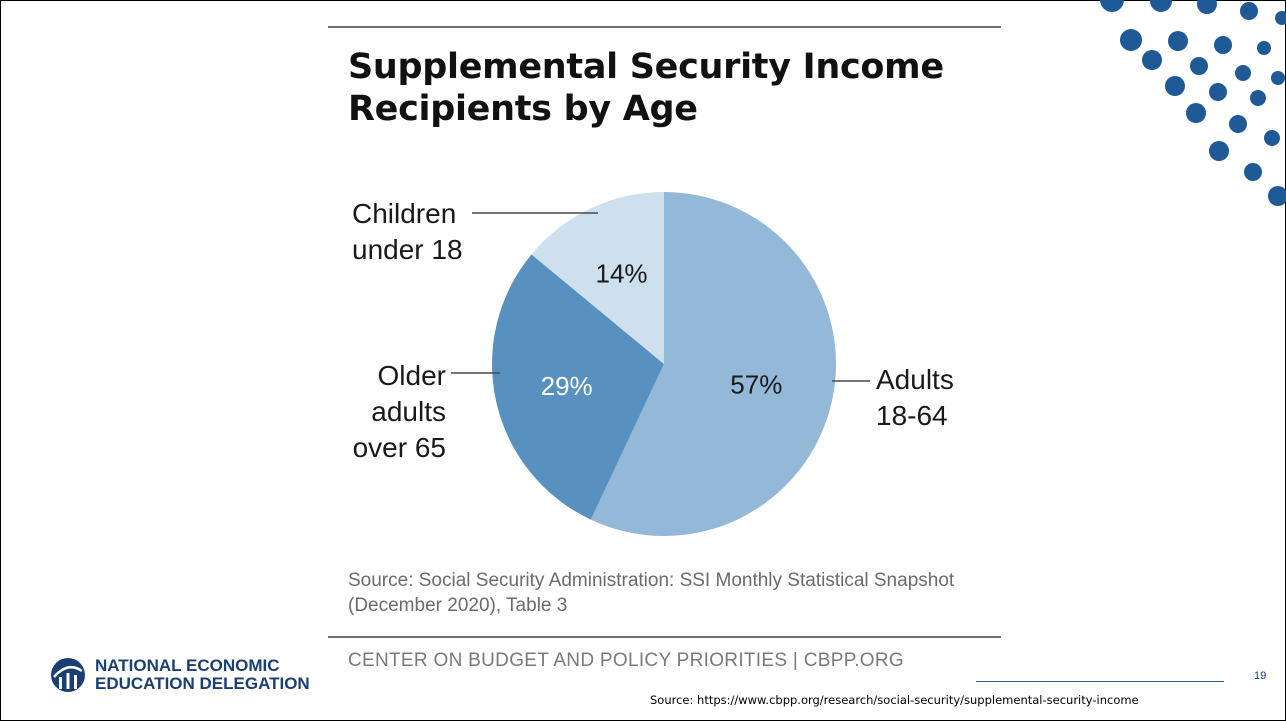 The height and width of the screenshot is (721, 1286). What do you see at coordinates (622, 274) in the screenshot?
I see `pct-label-children: 14%` at bounding box center [622, 274].